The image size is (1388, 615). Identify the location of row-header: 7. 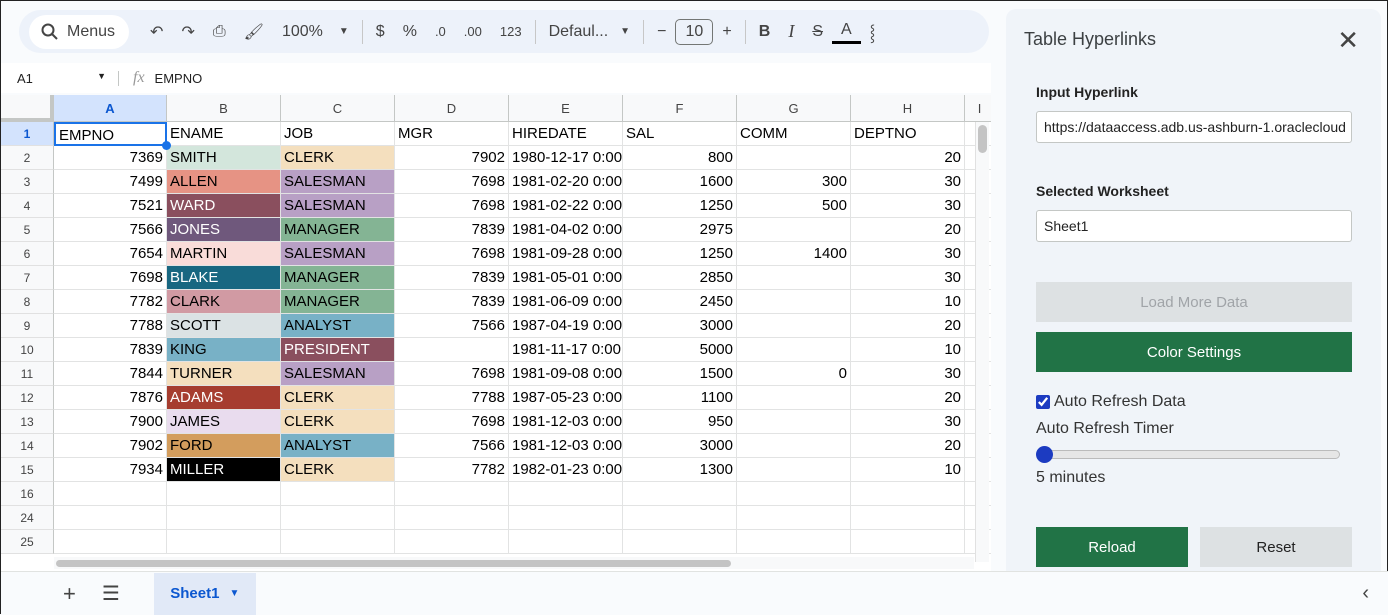
(27, 278).